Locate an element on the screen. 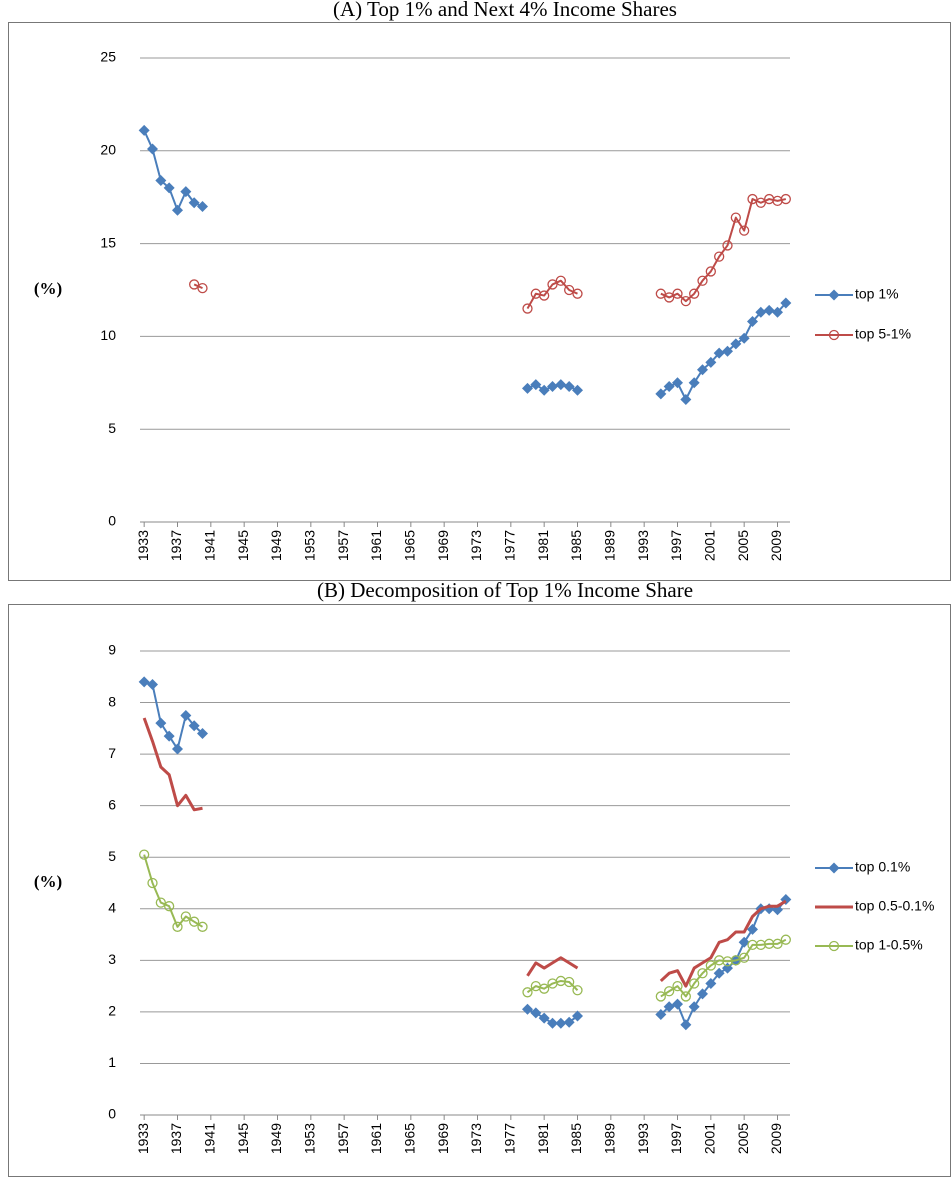  y-tick-label: 0 is located at coordinates (112, 521).